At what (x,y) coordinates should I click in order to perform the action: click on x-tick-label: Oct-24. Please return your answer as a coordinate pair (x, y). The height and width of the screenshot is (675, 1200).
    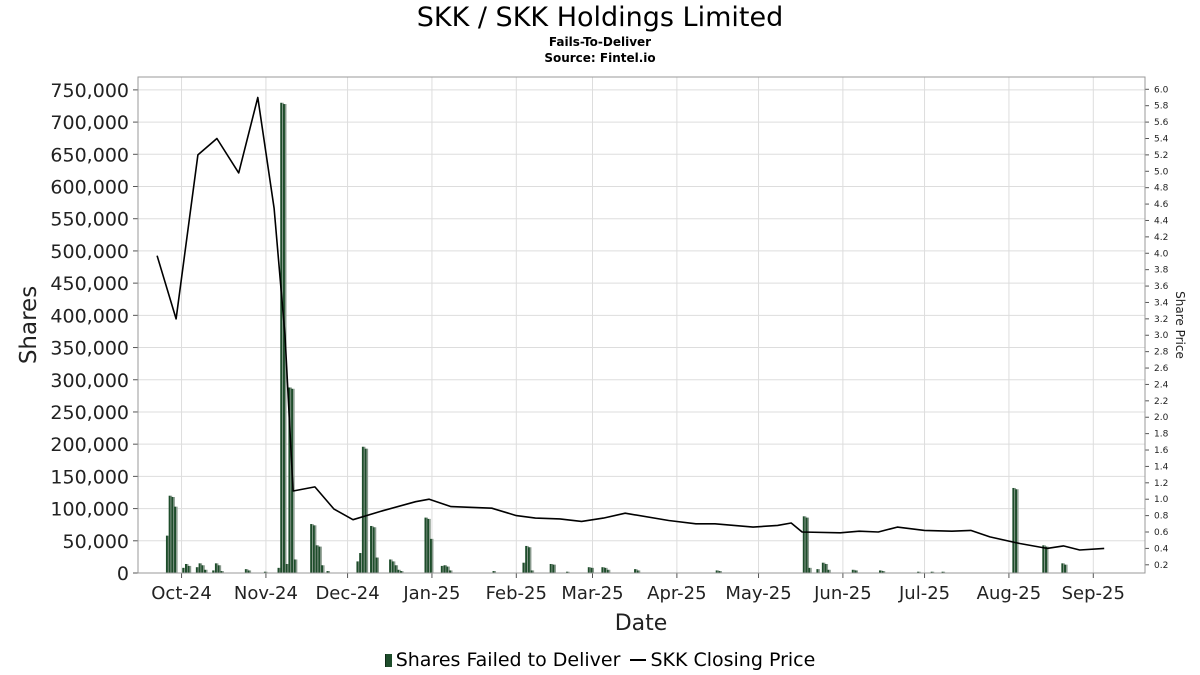
    Looking at the image, I should click on (181, 593).